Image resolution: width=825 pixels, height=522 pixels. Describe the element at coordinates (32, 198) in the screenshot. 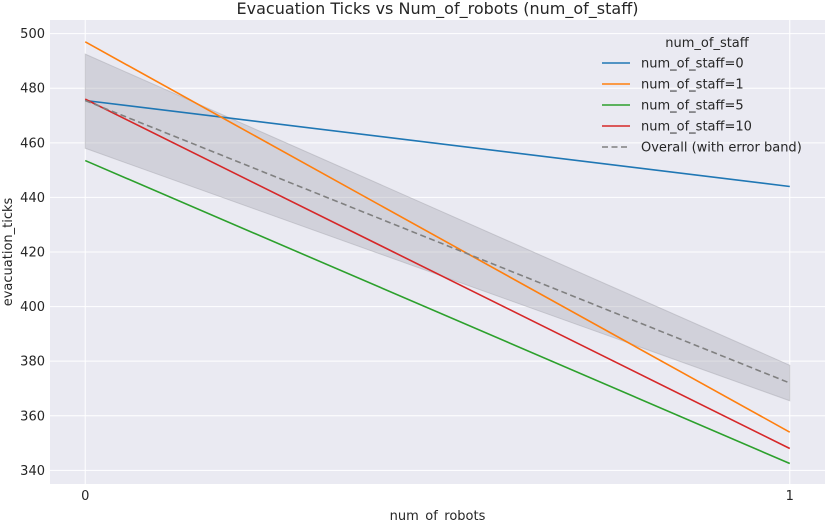

I see `y-tick-label: 440` at that location.